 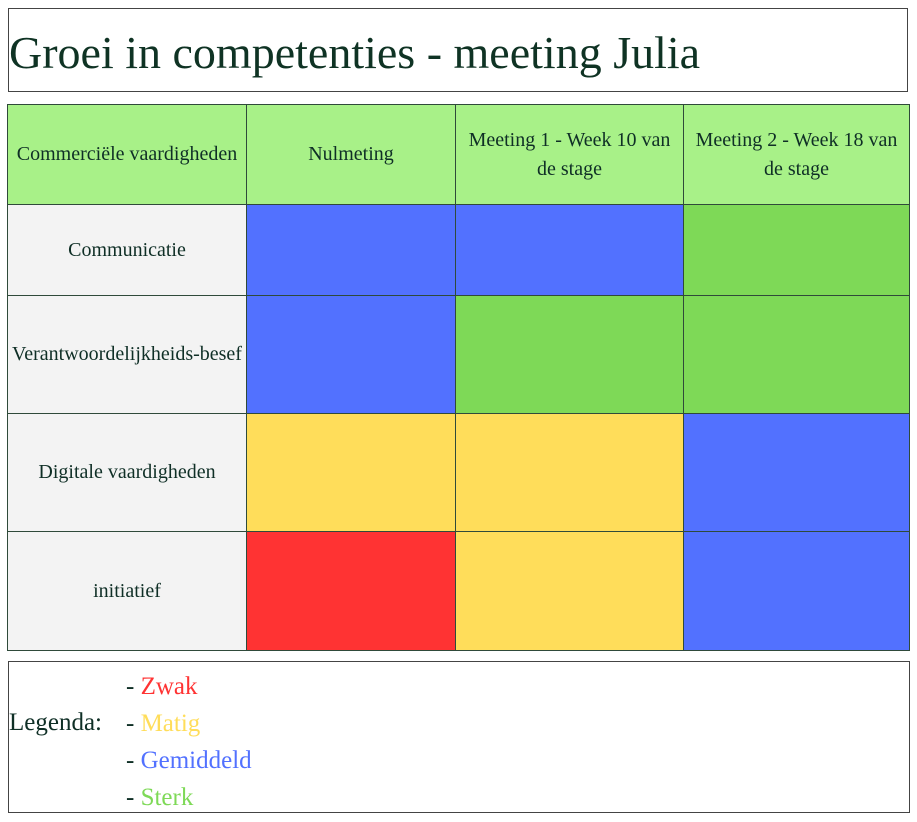 I want to click on table-row: initiatief, so click(x=458, y=591).